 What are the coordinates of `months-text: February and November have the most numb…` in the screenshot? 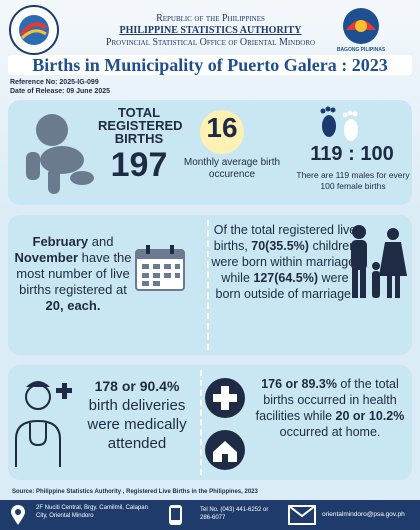 It's located at (73, 274).